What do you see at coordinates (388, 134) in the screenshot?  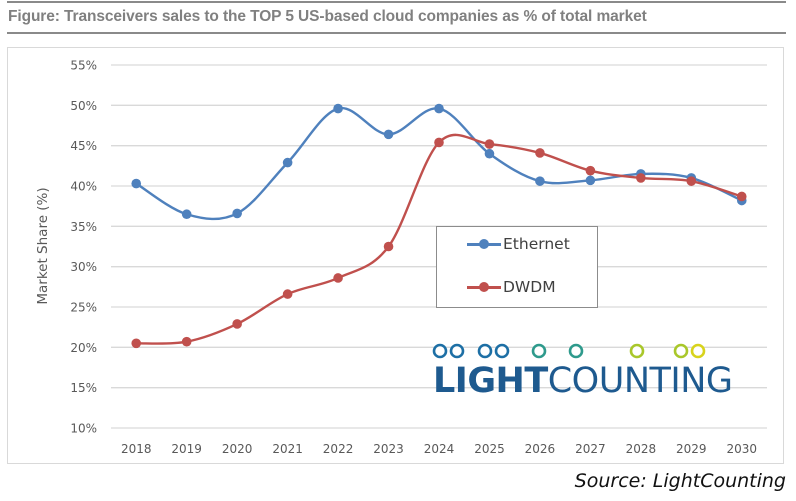 I see `data-point-ethernet-2023` at bounding box center [388, 134].